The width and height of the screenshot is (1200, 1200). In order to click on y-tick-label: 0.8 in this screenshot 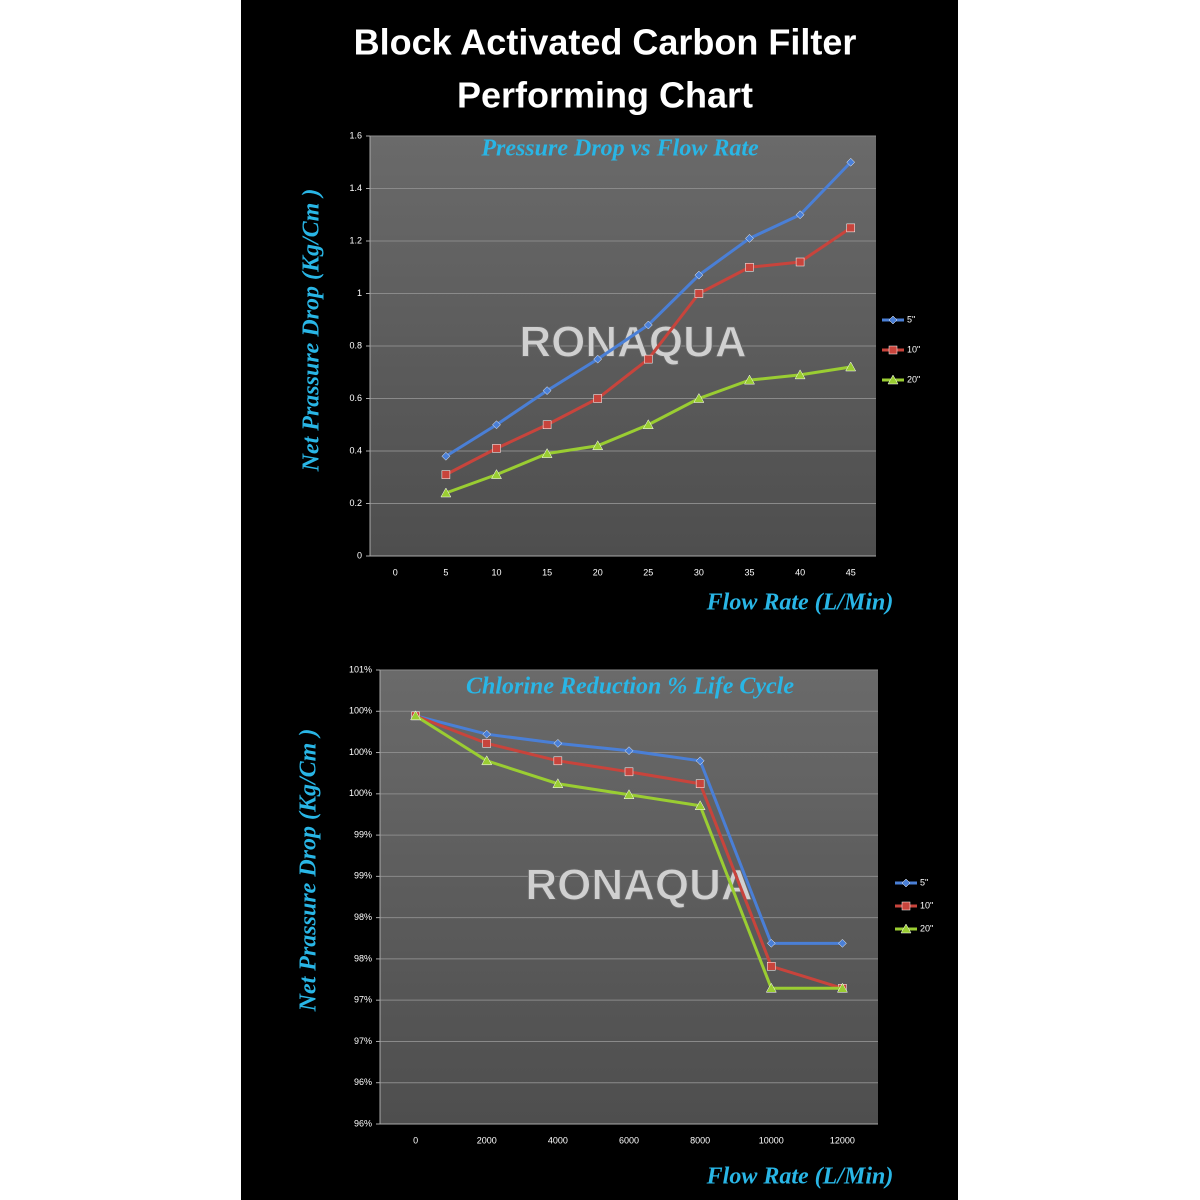, I will do `click(355, 345)`.